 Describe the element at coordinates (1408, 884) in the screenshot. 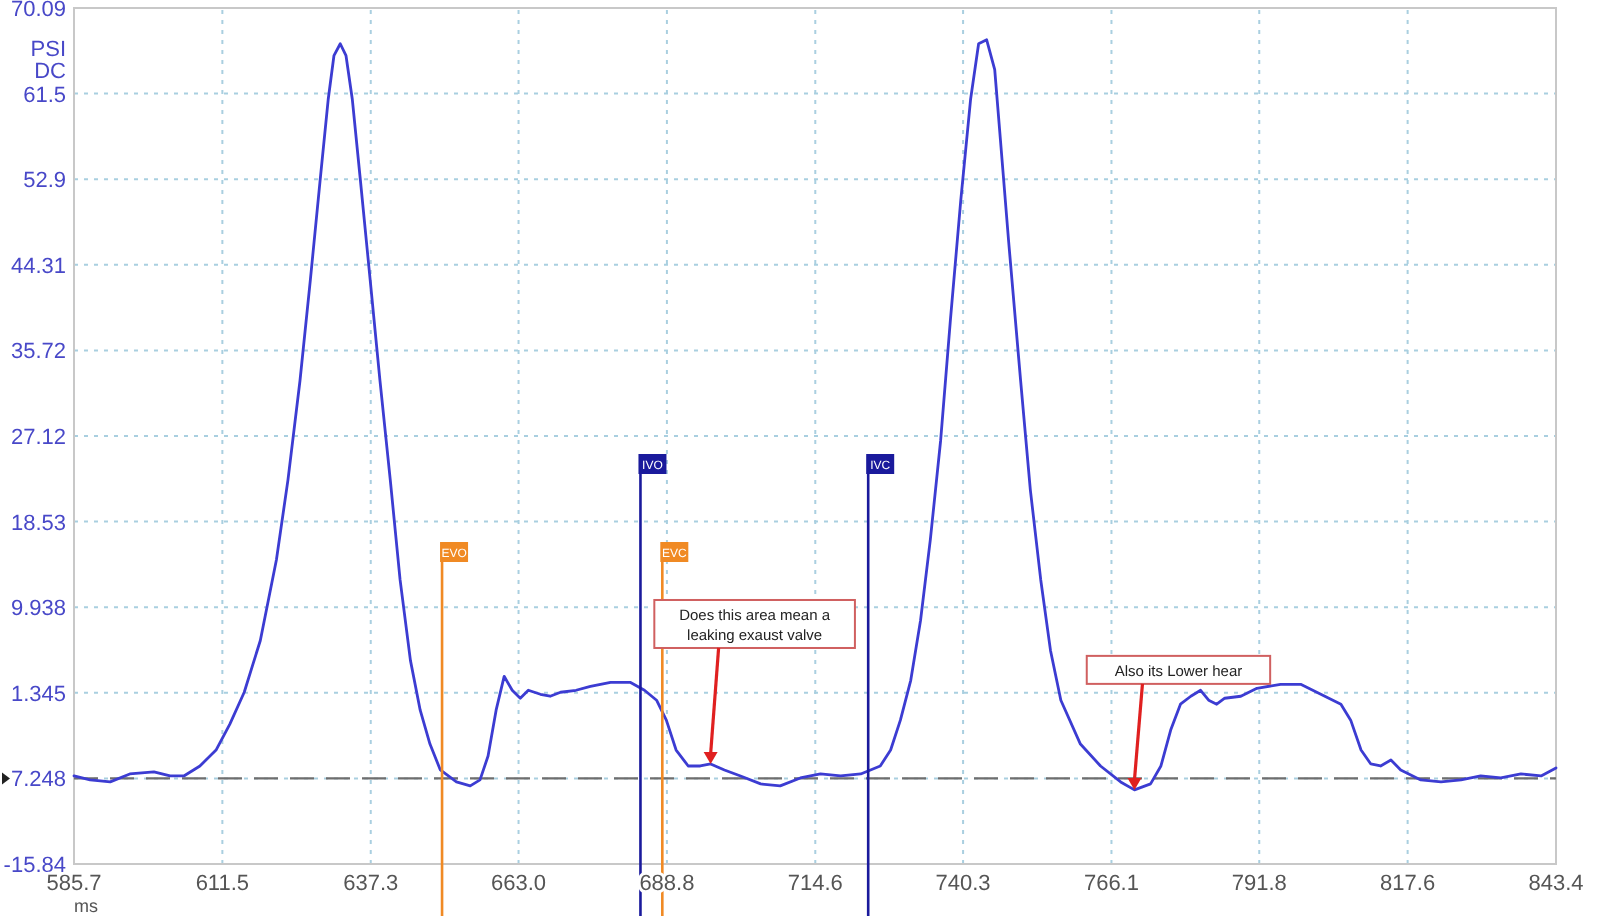

I see `x-tick-label: 817.6` at that location.